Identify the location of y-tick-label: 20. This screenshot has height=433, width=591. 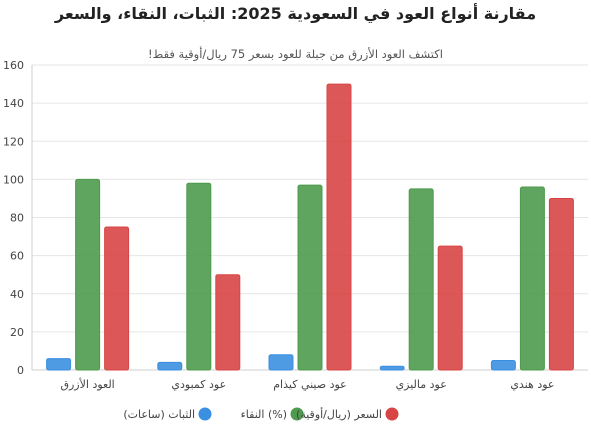
(17, 332).